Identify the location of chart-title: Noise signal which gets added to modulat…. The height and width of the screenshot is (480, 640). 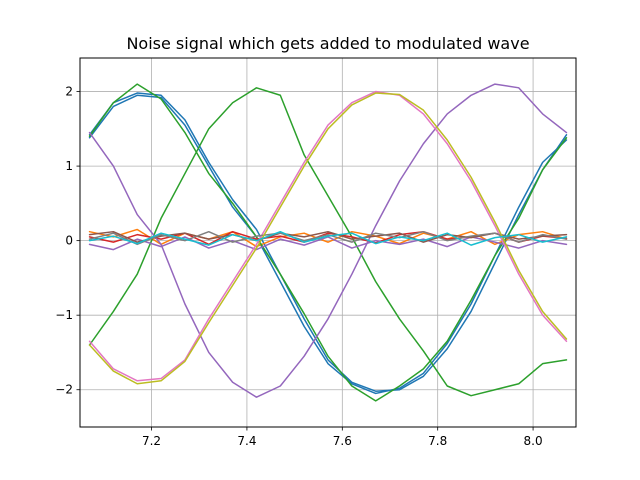
(327, 43).